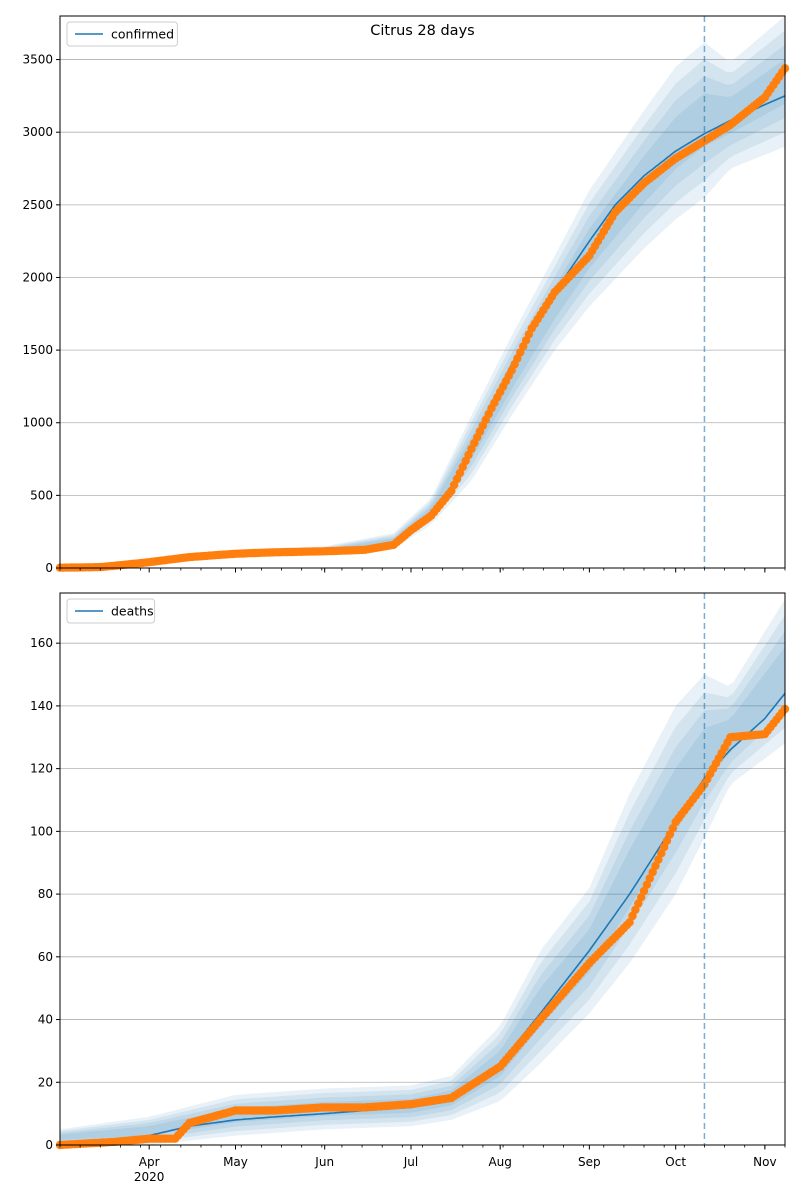 Image resolution: width=800 pixels, height=1200 pixels. I want to click on y-tick-label: 500, so click(41, 495).